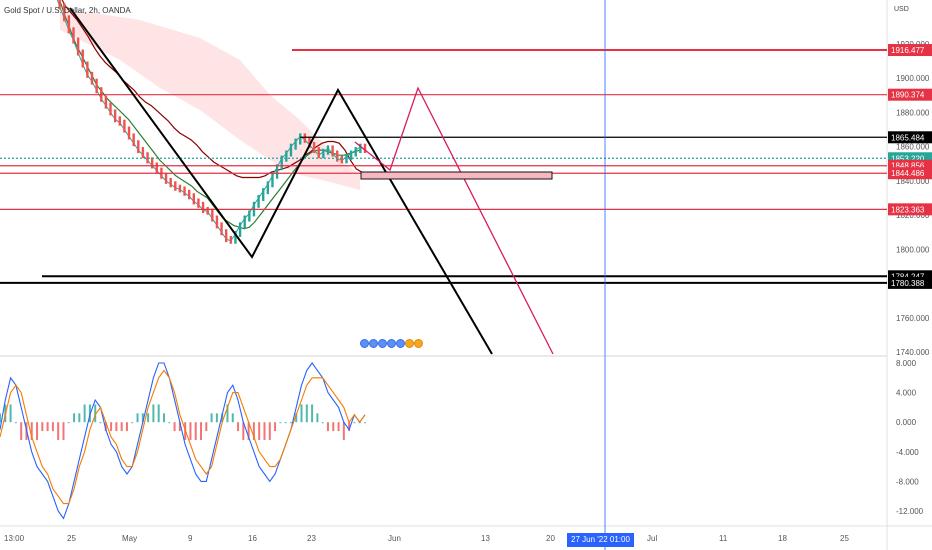 This screenshot has width=932, height=550. I want to click on drawn-pattern-crimson, so click(454, 220).